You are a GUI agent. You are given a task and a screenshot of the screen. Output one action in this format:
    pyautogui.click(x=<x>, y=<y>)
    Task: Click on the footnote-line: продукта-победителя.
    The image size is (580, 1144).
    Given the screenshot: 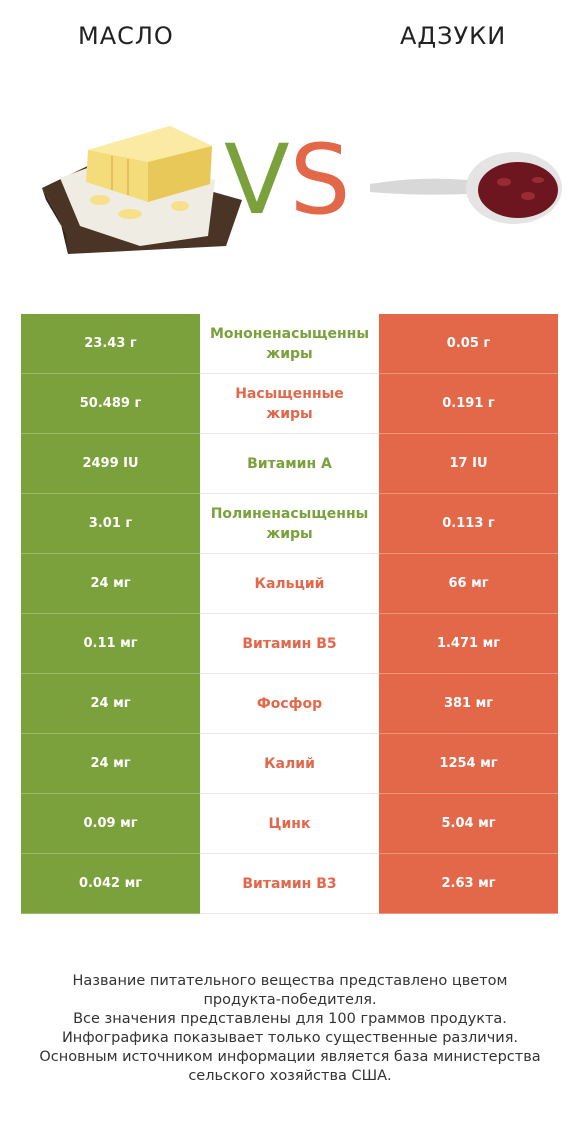 What is the action you would take?
    pyautogui.click(x=290, y=1000)
    